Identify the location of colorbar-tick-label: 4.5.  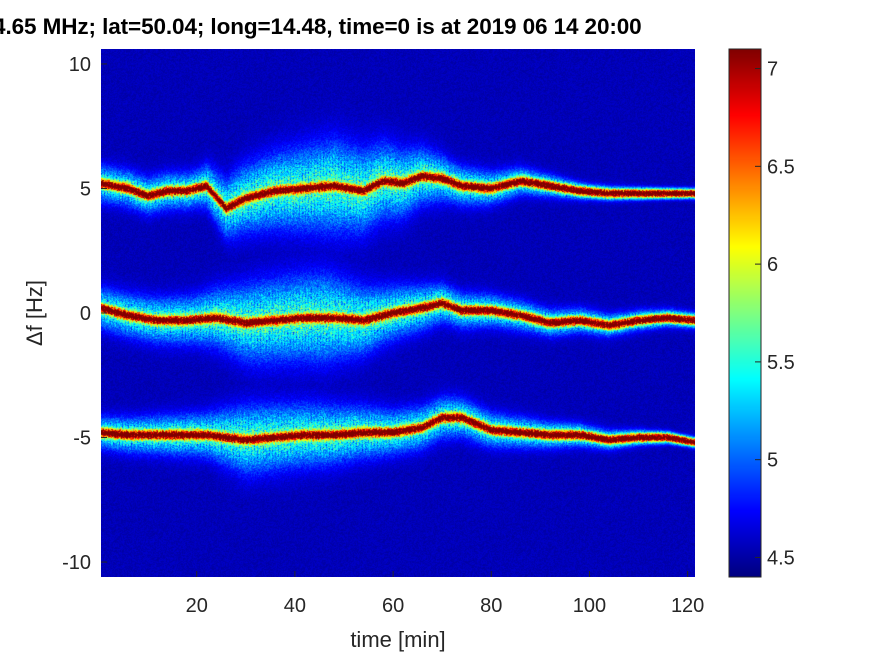
(781, 558).